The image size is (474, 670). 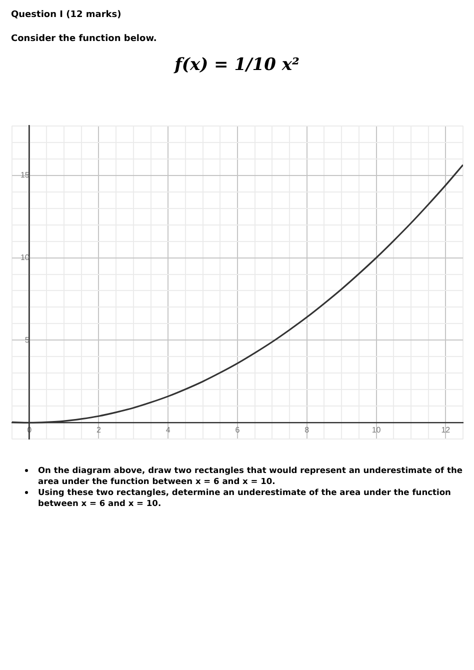 What do you see at coordinates (236, 65) in the screenshot?
I see `text: f(x) = 1/10 x²` at bounding box center [236, 65].